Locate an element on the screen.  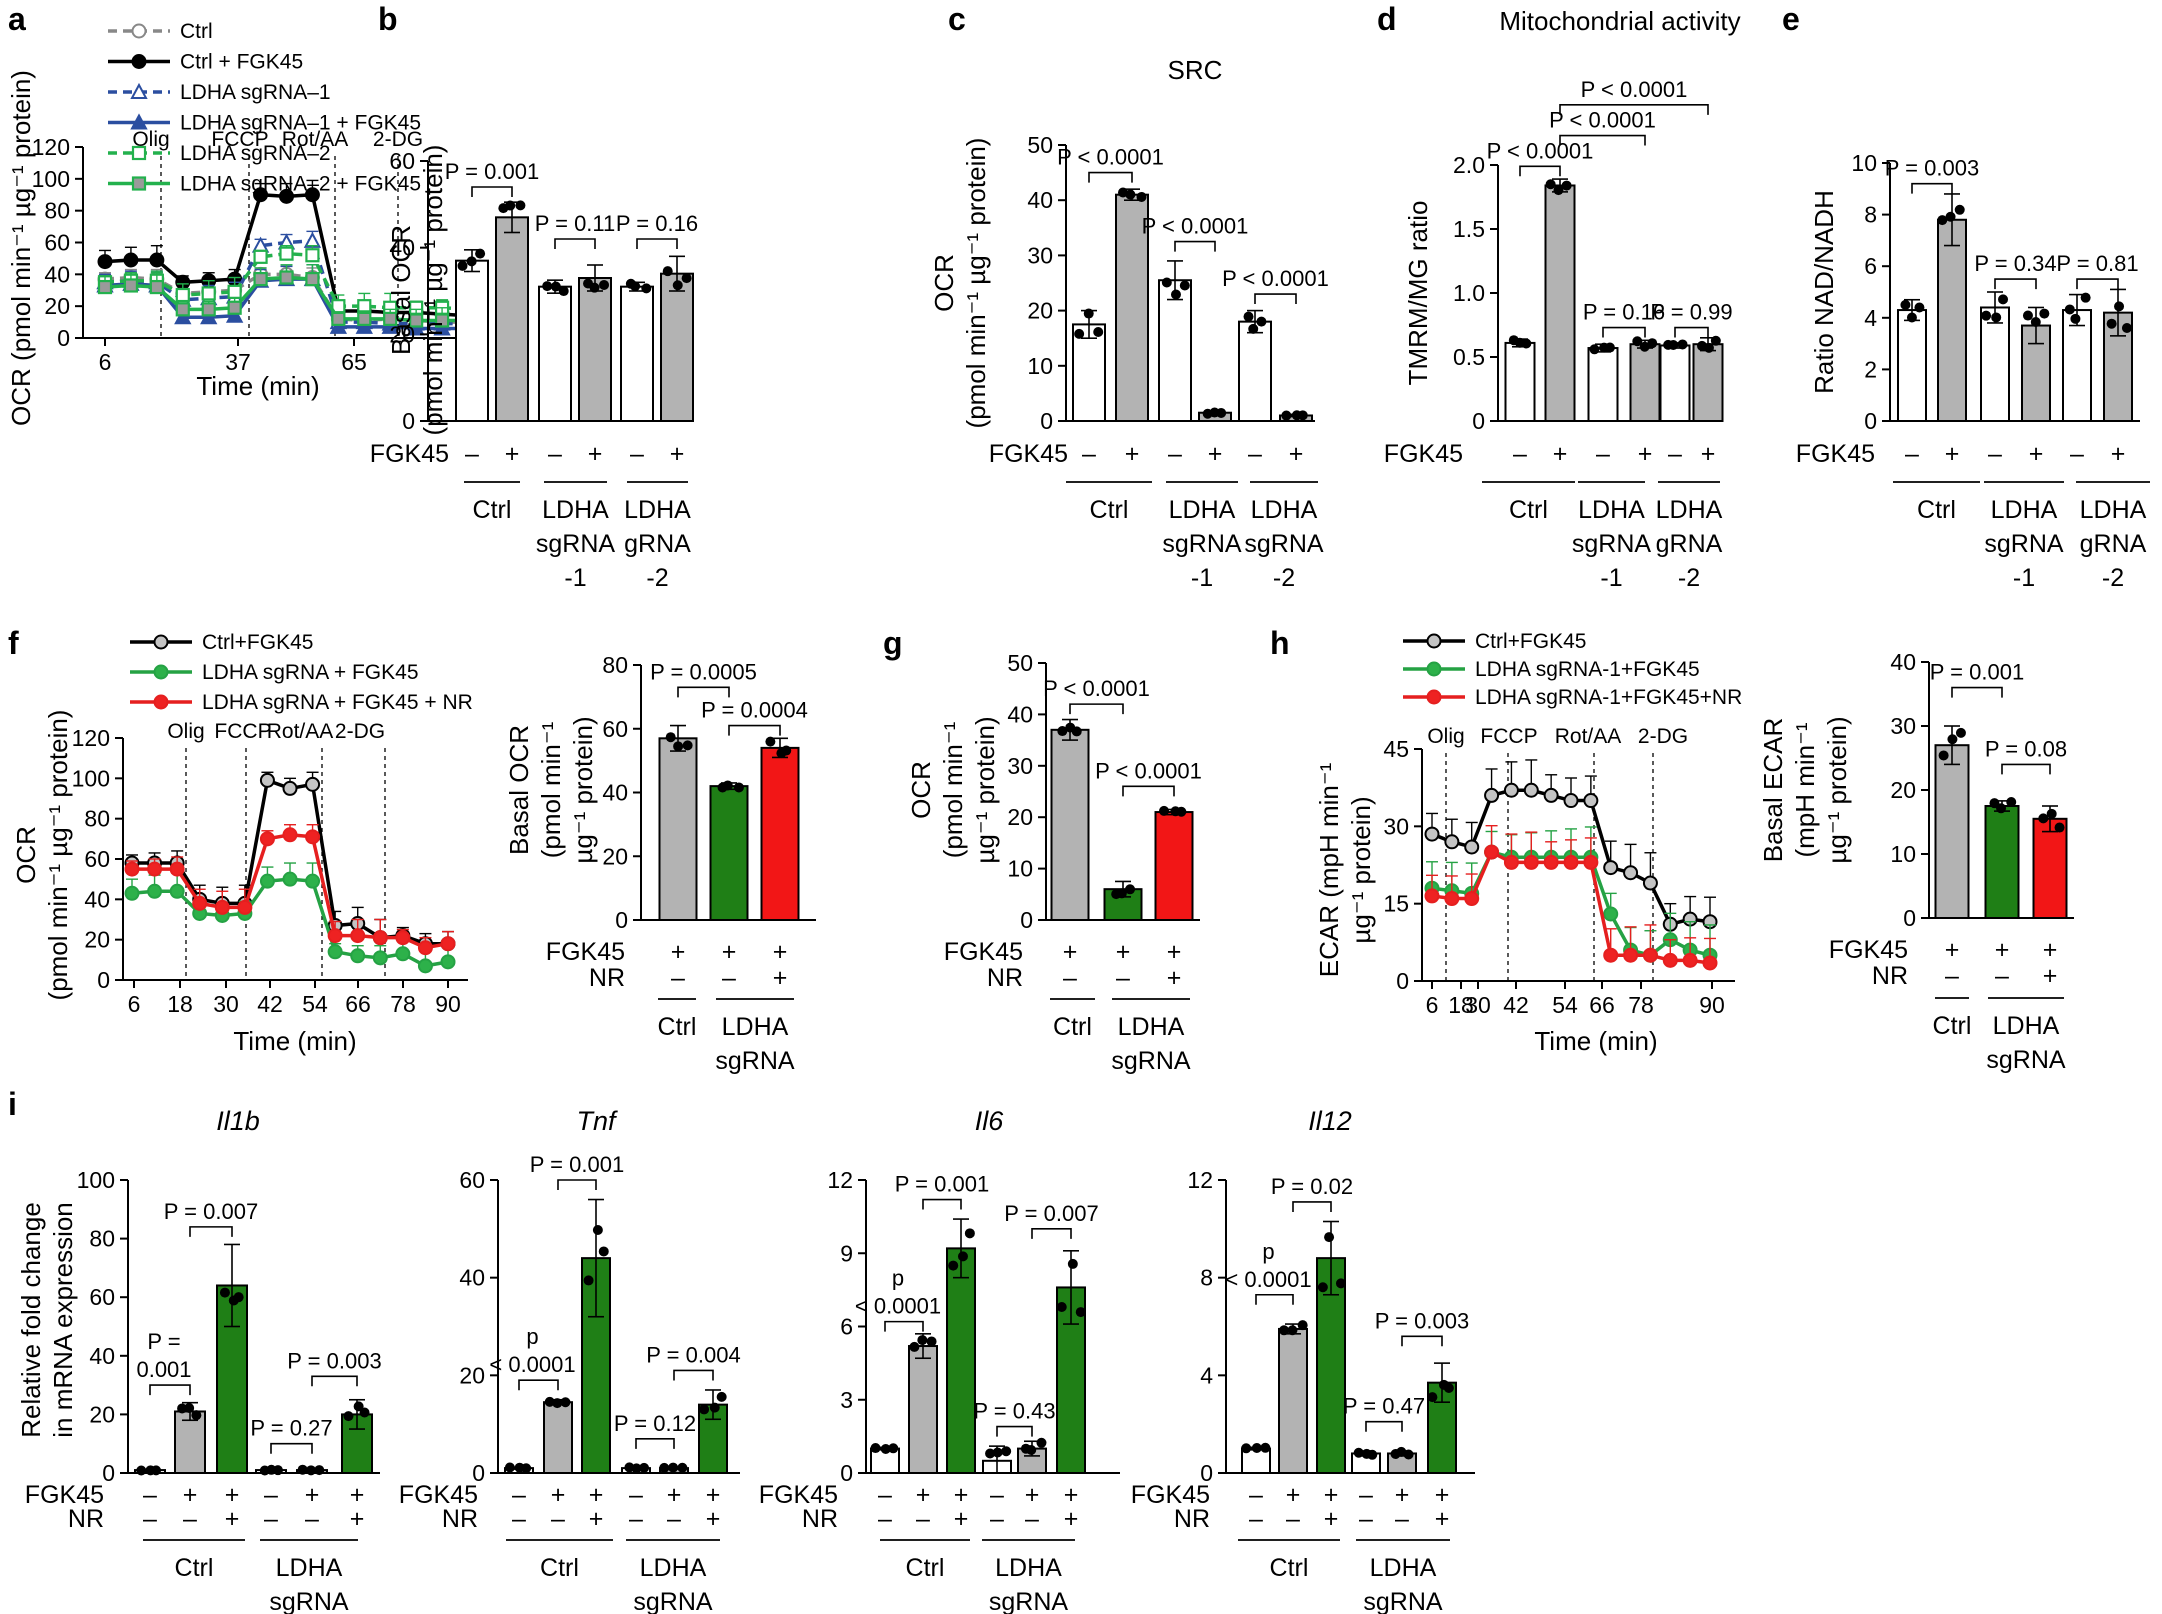
group-label: gRNA is located at coordinates (1689, 544).